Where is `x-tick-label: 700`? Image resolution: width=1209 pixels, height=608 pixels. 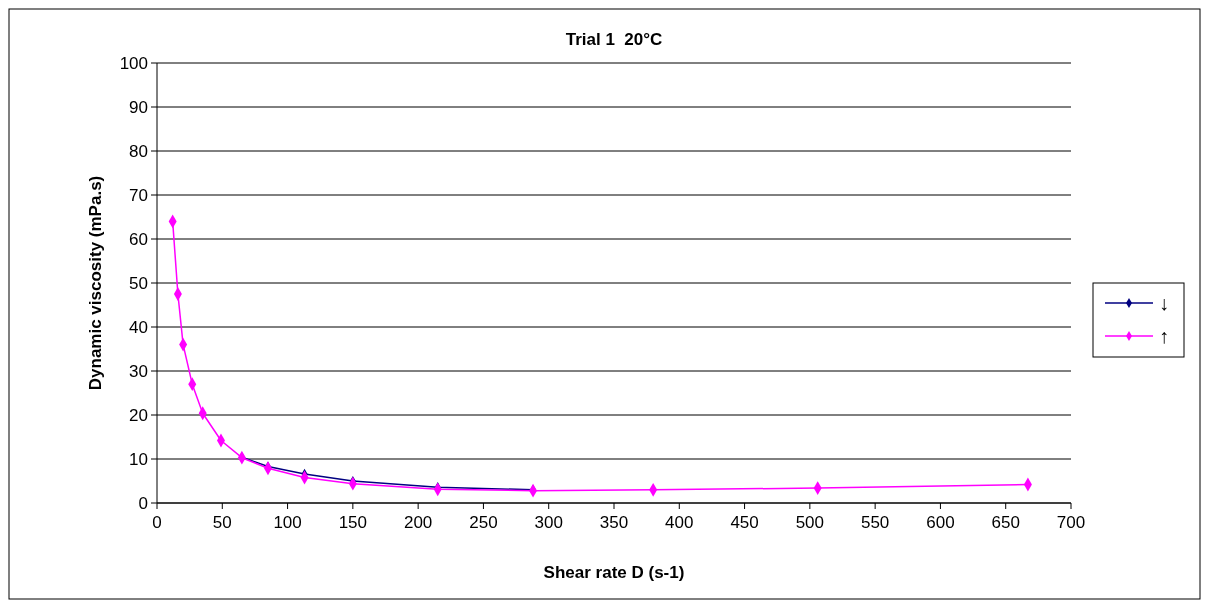 x-tick-label: 700 is located at coordinates (1071, 522).